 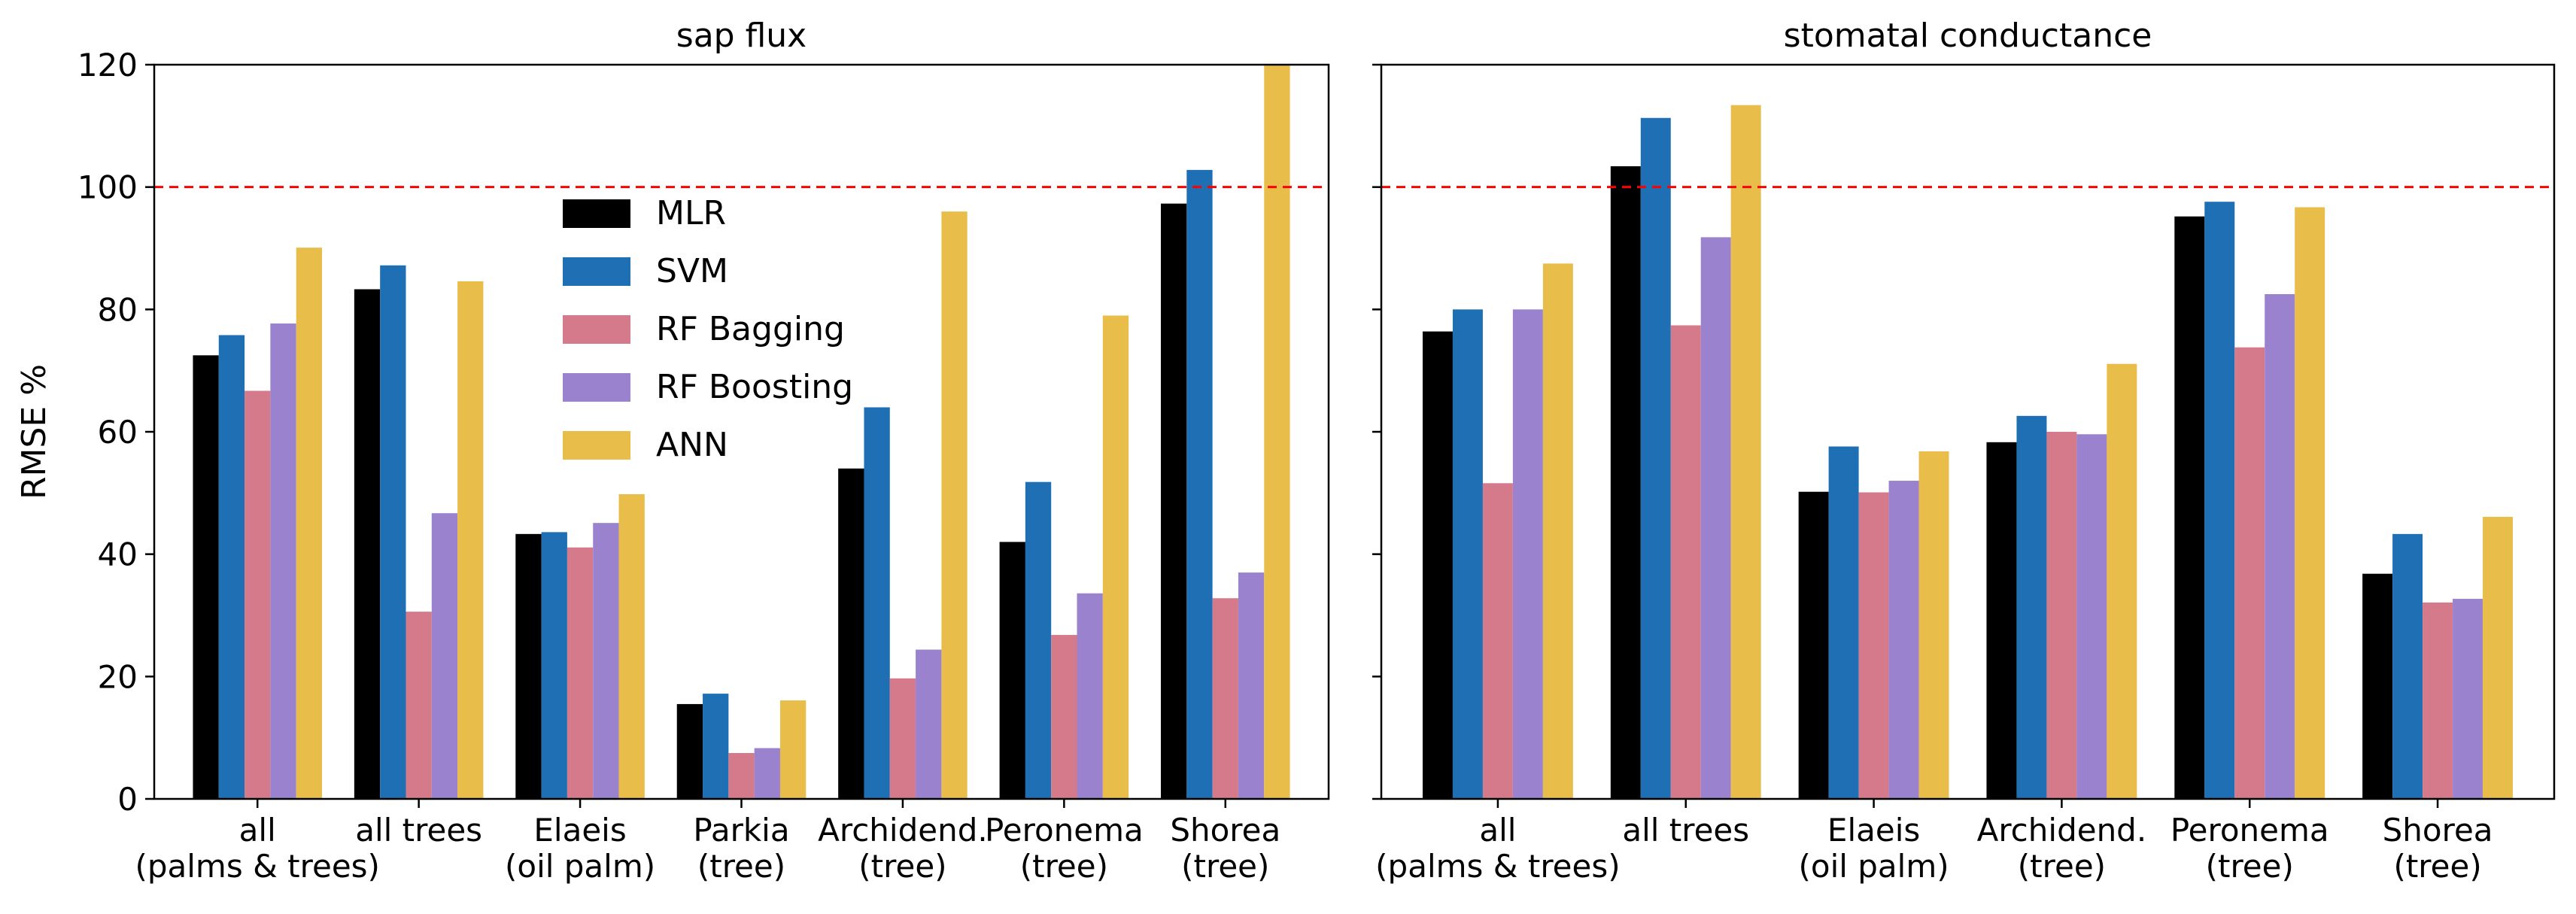 I want to click on legend-label-svm: SVM, so click(x=692, y=271).